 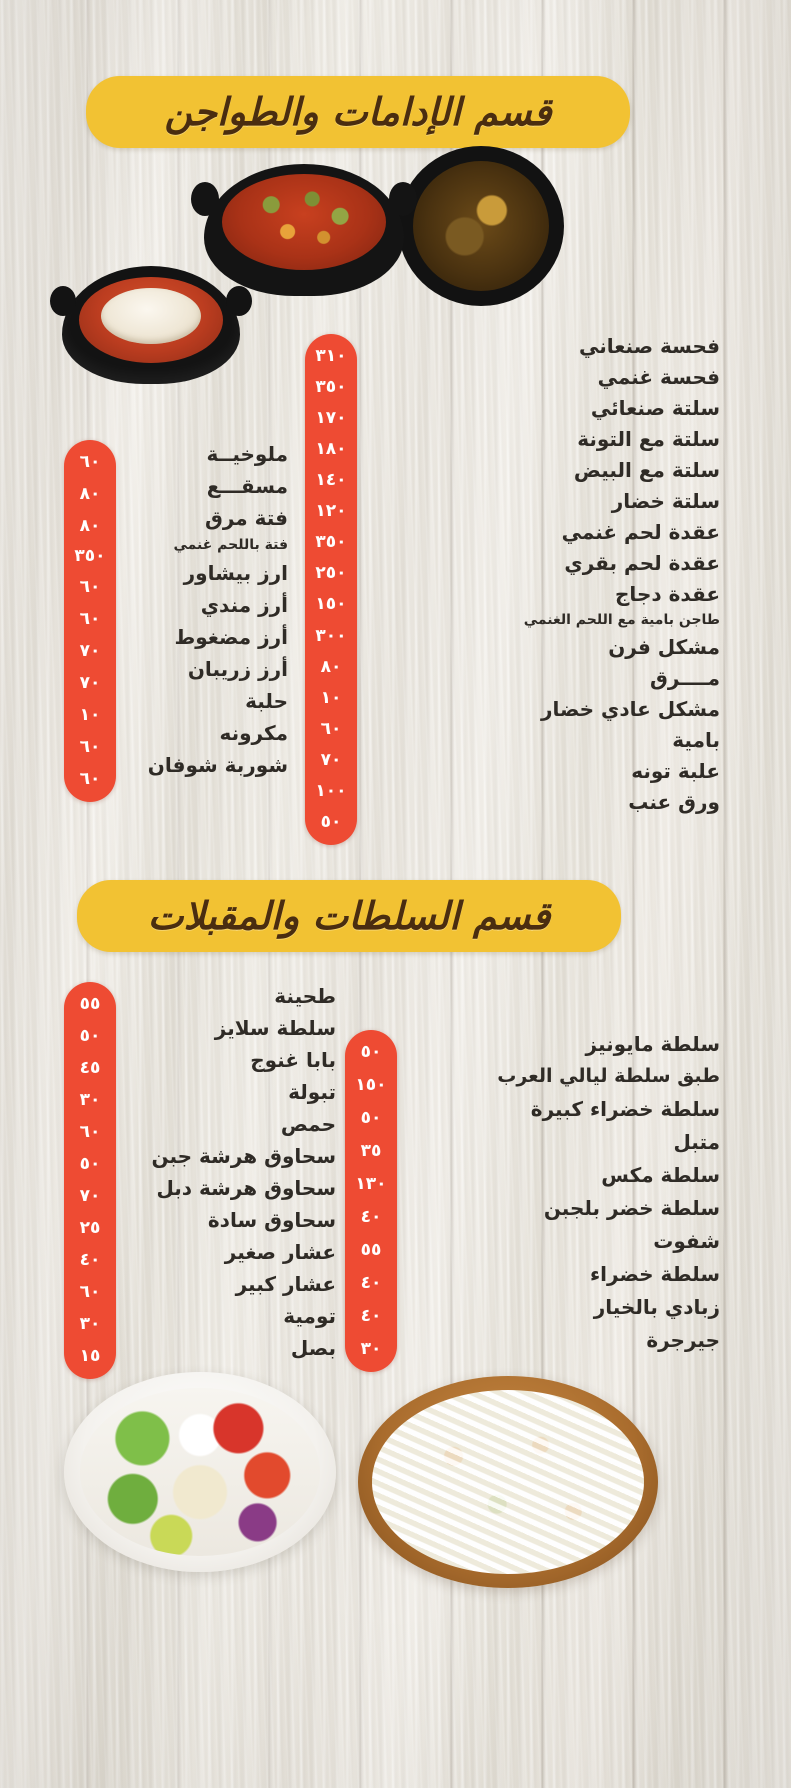 I want to click on section-header-salads-appetizers: قسم السلطات والمقبلات, so click(x=349, y=916).